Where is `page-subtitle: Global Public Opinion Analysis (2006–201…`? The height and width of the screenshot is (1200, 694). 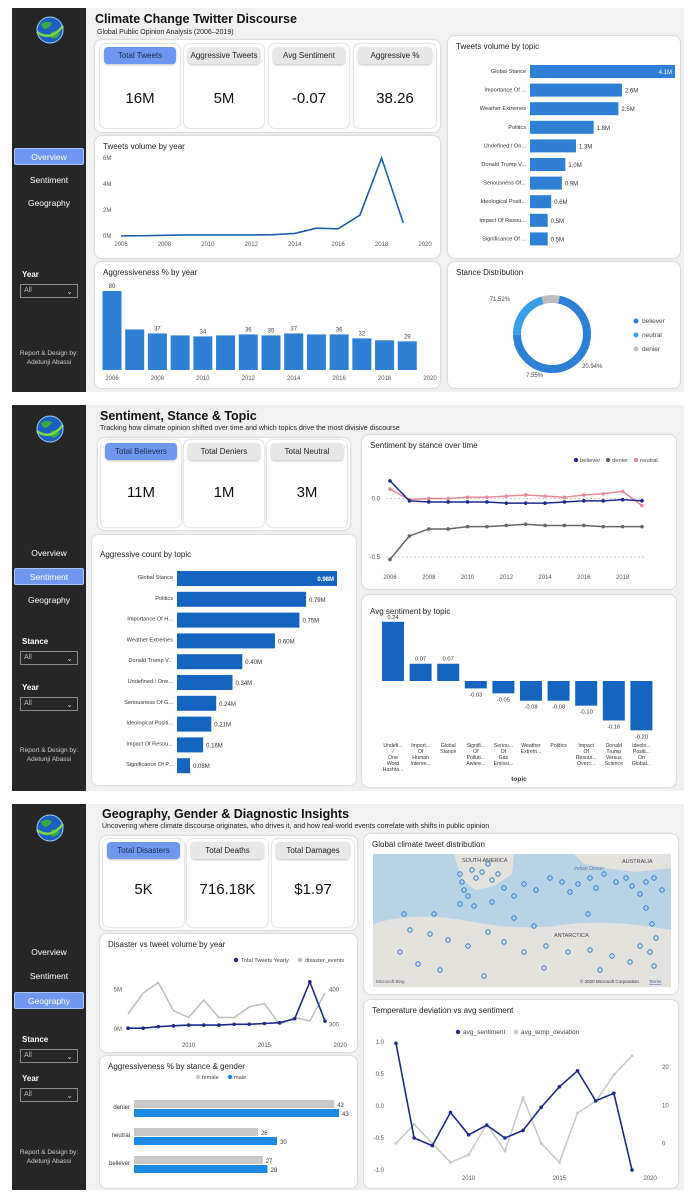
page-subtitle: Global Public Opinion Analysis (2006–201… is located at coordinates (165, 32).